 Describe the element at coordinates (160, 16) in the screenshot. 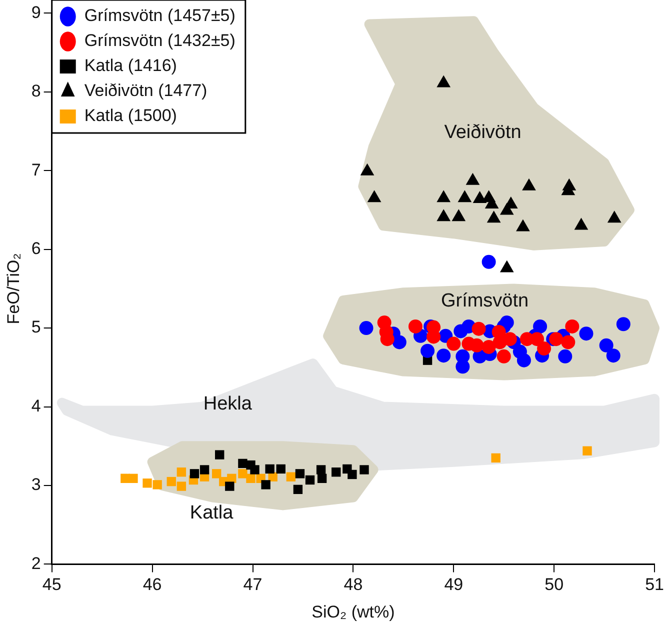

I see `legend-label: Grímsvötn (1457±5)` at that location.